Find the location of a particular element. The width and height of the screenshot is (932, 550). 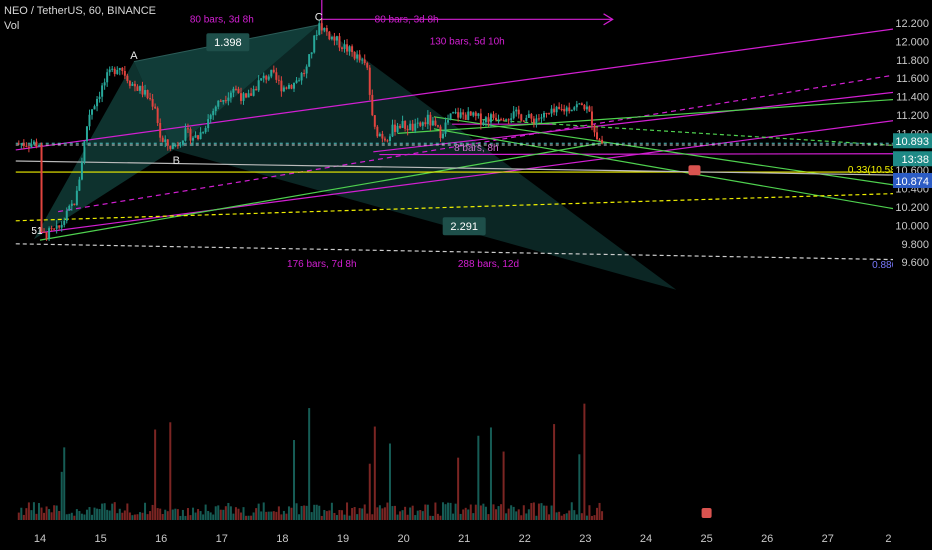

symbol-title: NEO / TetherUS, 60, BINANCE is located at coordinates (80, 11).